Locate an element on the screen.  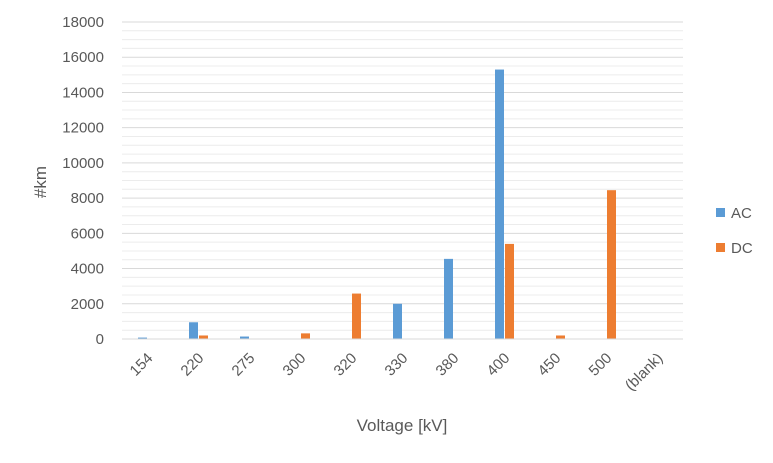
x-tick-label: (blank) is located at coordinates (644, 372).